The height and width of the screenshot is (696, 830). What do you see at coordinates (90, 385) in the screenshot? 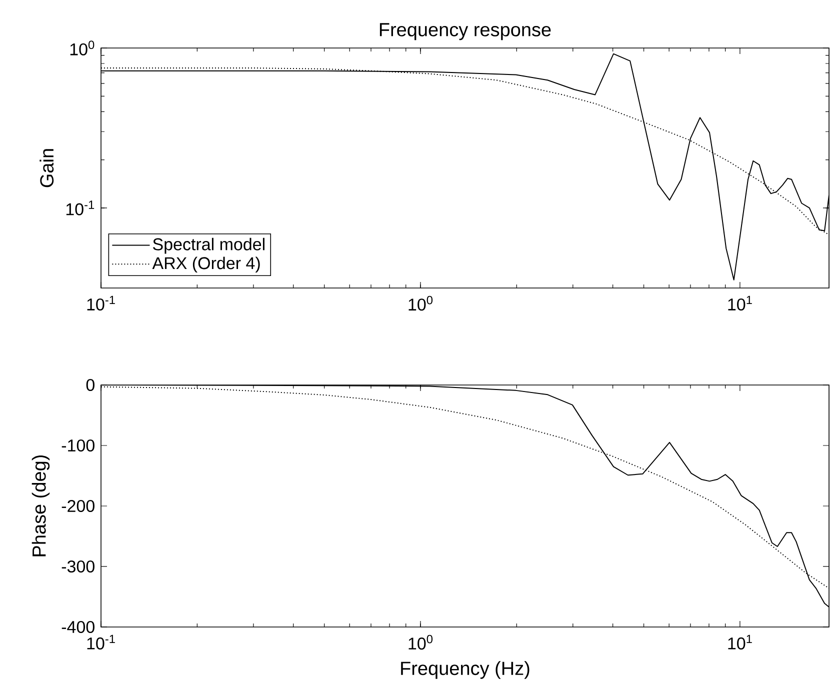
I see `y-tick-label: 0` at bounding box center [90, 385].